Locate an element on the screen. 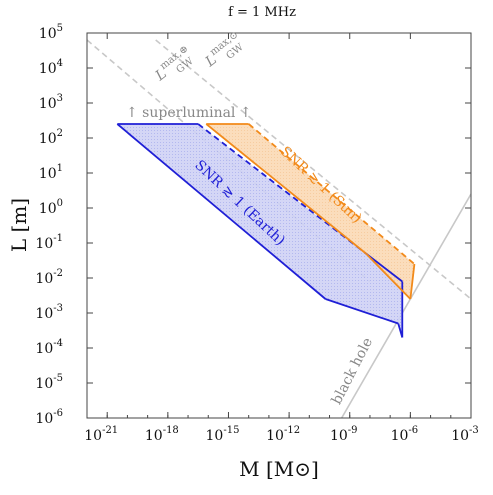 This screenshot has height=495, width=493. y-tick-label: 10⁻¹ is located at coordinates (49, 242).